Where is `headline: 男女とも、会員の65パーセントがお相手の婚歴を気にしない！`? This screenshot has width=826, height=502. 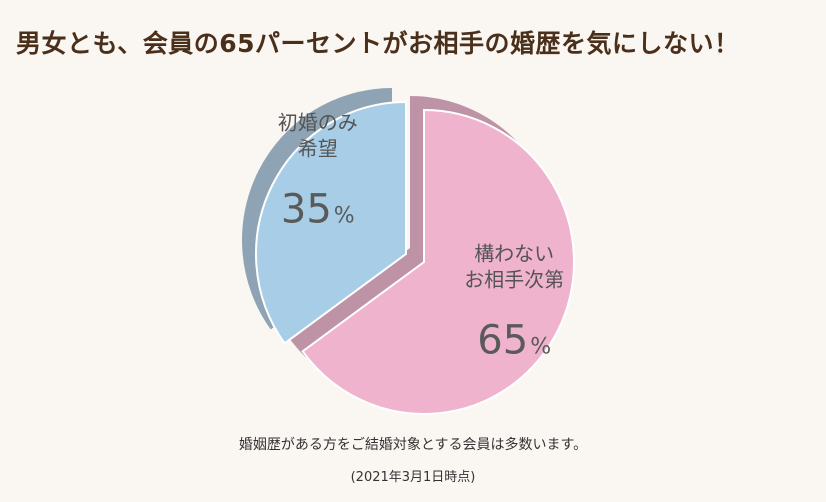
headline: 男女とも、会員の65パーセントがお相手の婚歴を気にしない！ is located at coordinates (378, 43).